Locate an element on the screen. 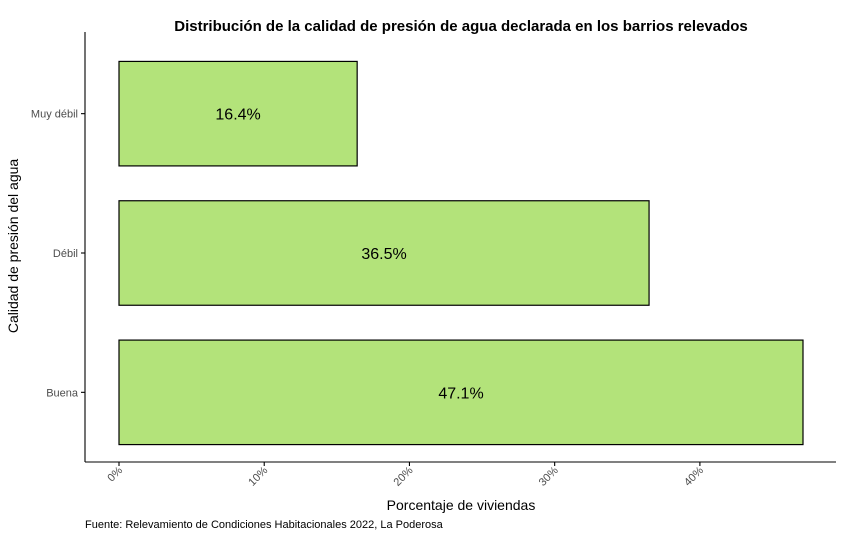  x-tick-label: 40% is located at coordinates (694, 476).